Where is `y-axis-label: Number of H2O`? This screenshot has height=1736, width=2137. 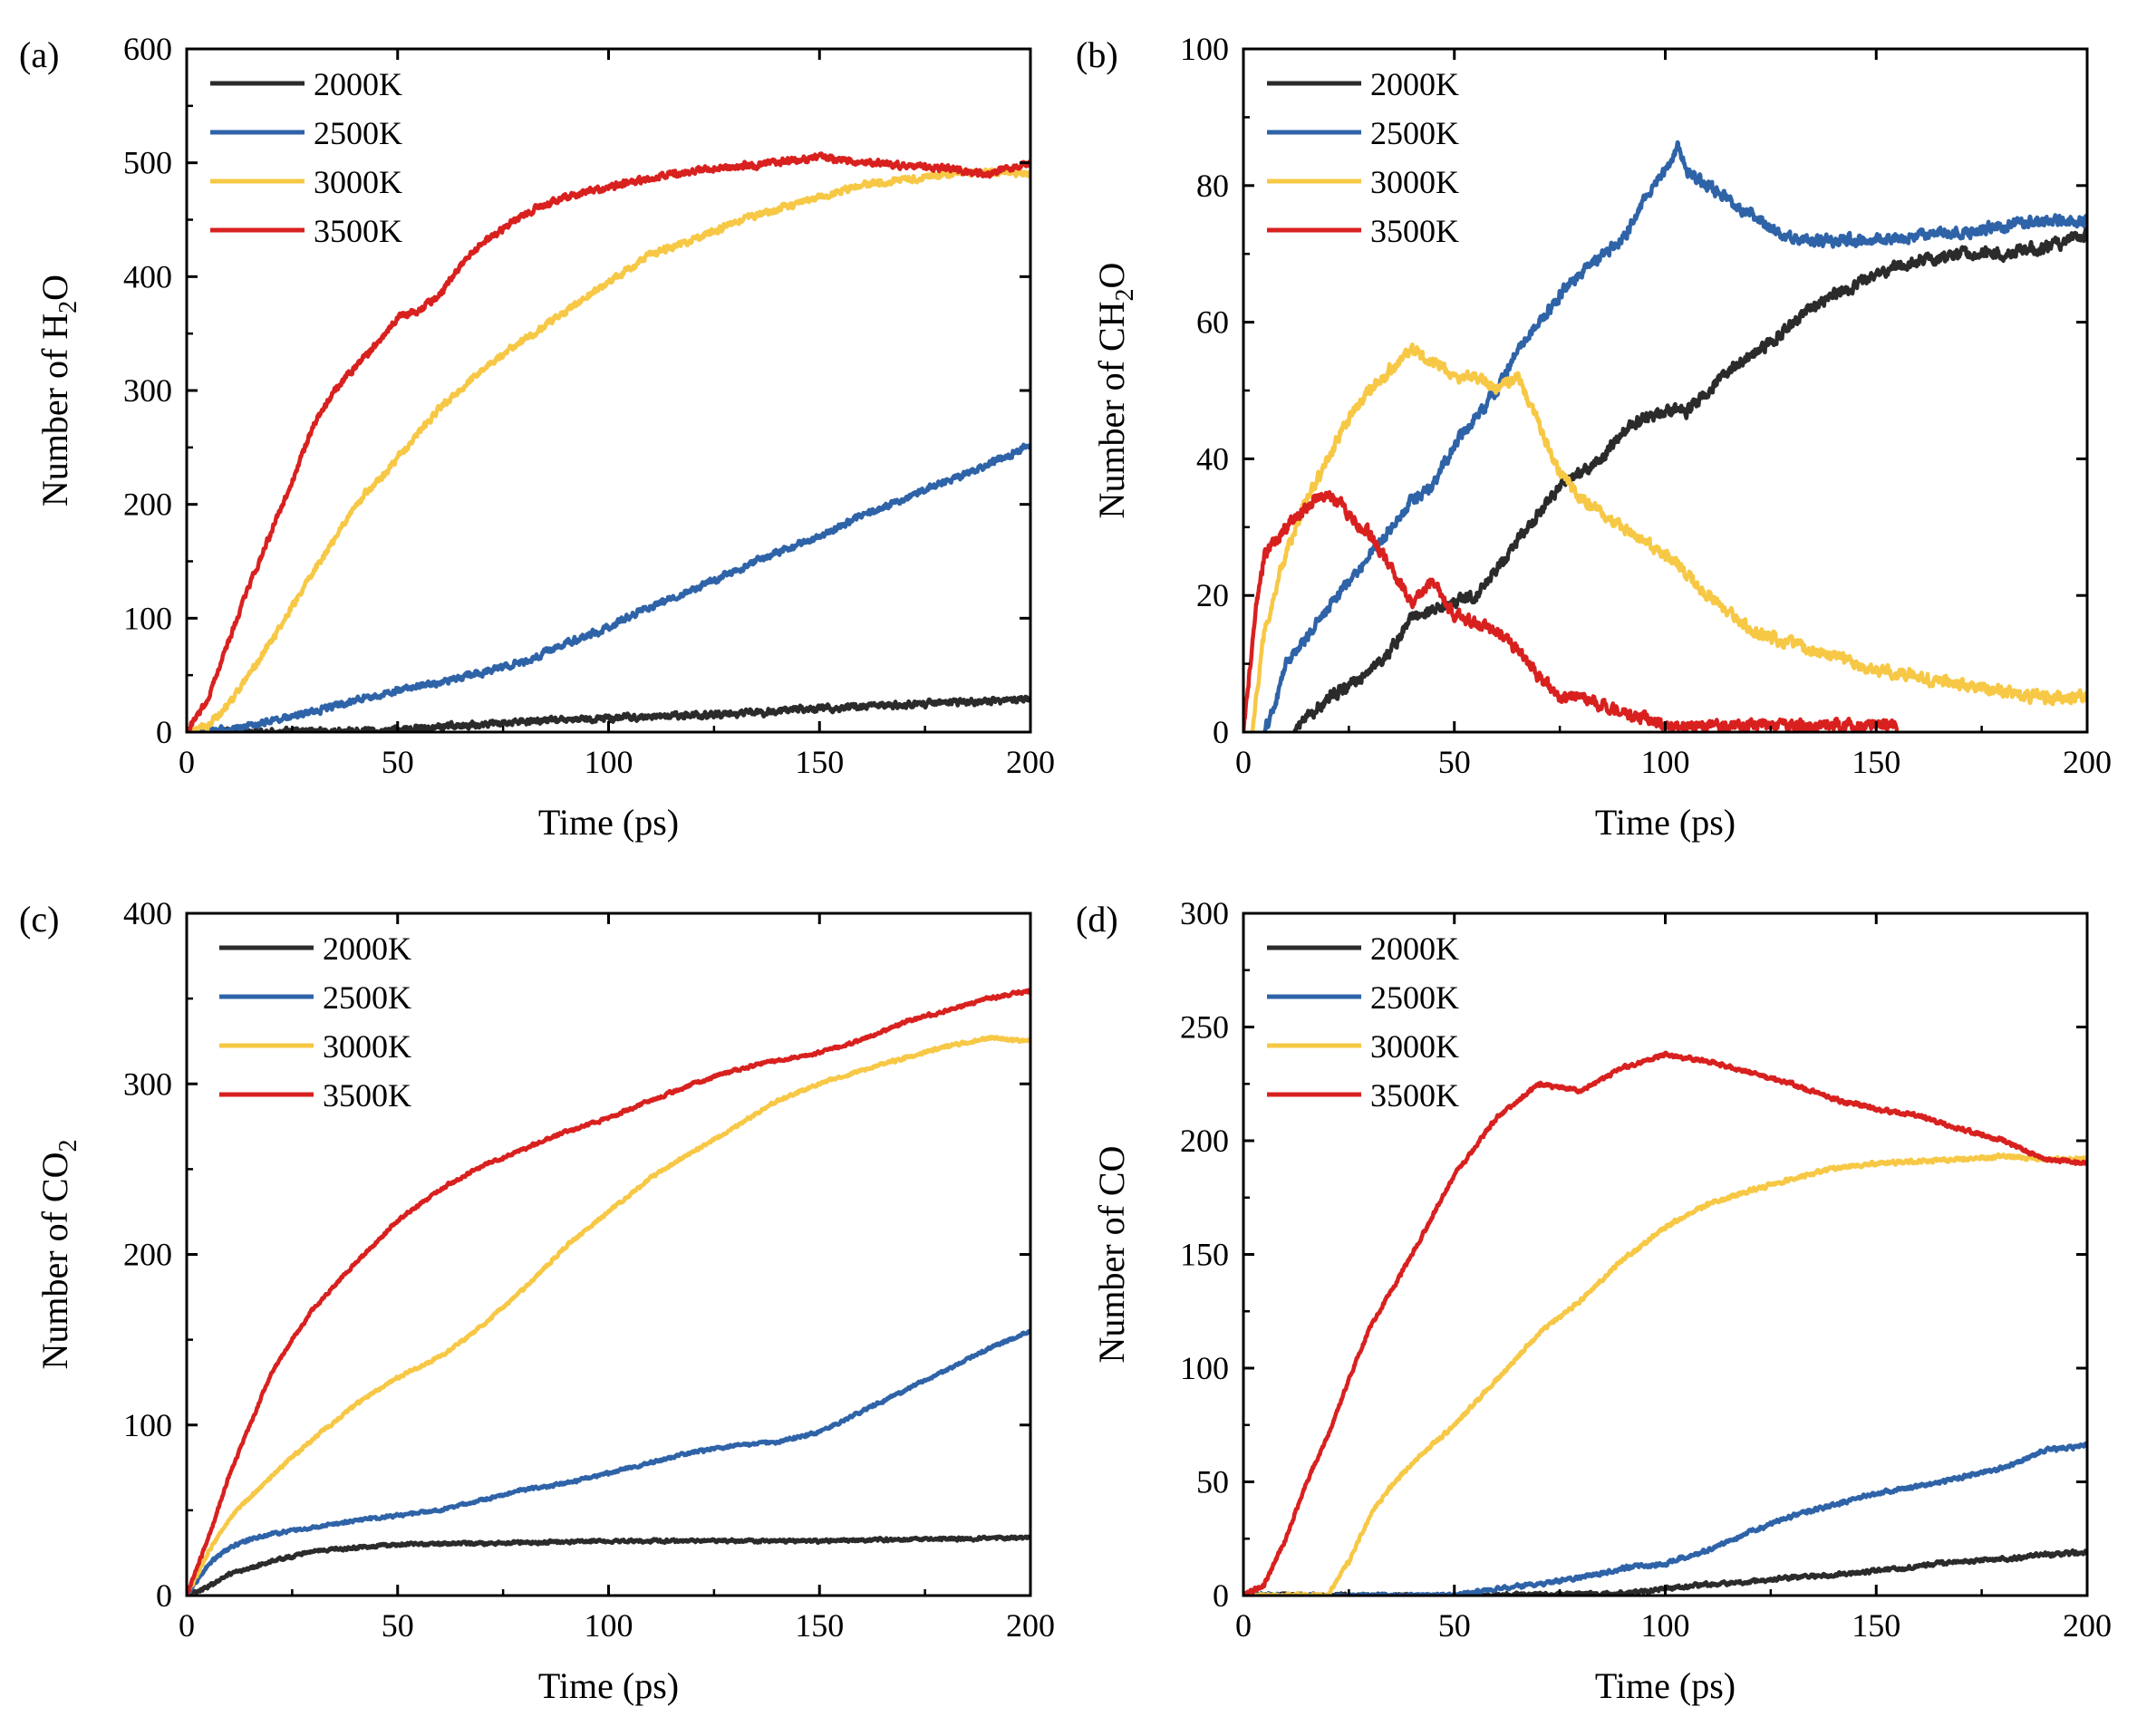
y-axis-label: Number of H2O is located at coordinates (58, 390).